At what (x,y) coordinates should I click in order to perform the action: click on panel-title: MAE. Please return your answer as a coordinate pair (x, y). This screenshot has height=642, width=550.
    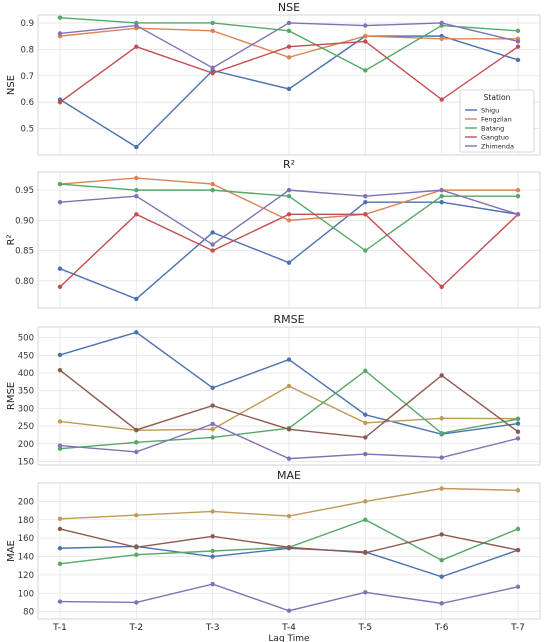
    Looking at the image, I should click on (289, 475).